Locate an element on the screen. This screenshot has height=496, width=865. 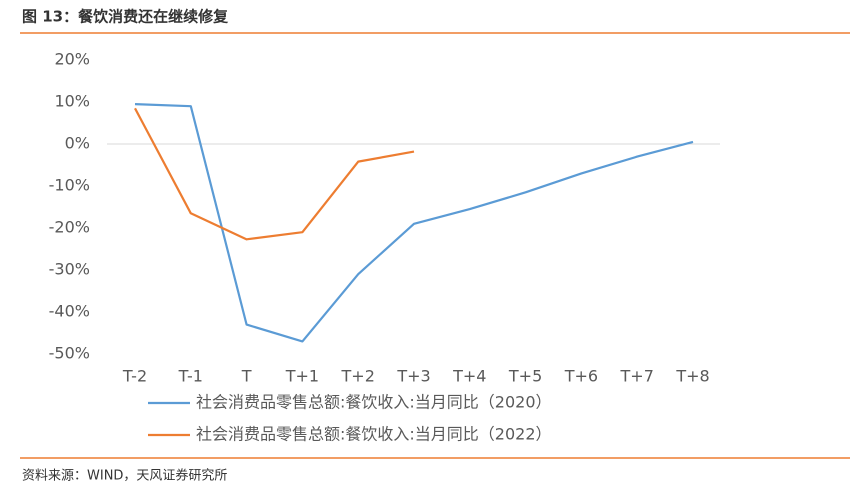
y-tick-label: -30% is located at coordinates (69, 269).